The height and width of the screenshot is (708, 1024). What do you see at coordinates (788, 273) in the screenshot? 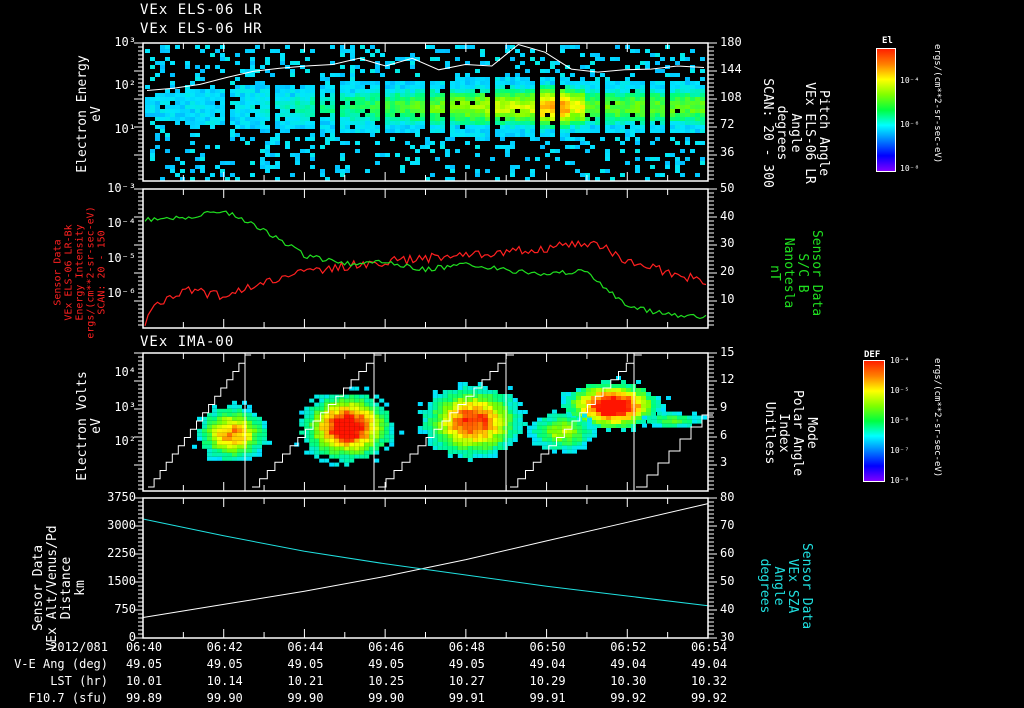
I see `label-line: Nanotesla` at bounding box center [788, 273].